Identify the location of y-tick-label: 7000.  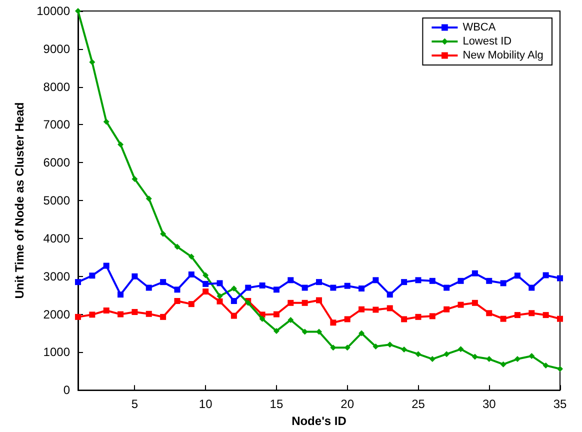
(56, 125).